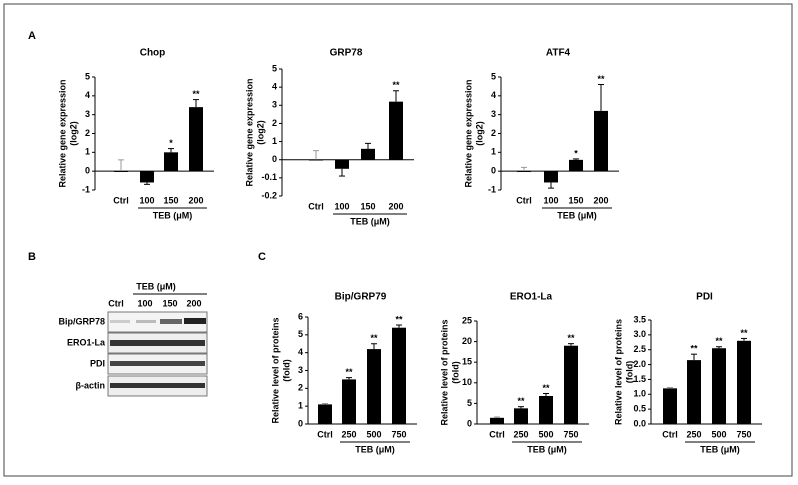 Image resolution: width=798 pixels, height=485 pixels. I want to click on significance-label: *, so click(576, 153).